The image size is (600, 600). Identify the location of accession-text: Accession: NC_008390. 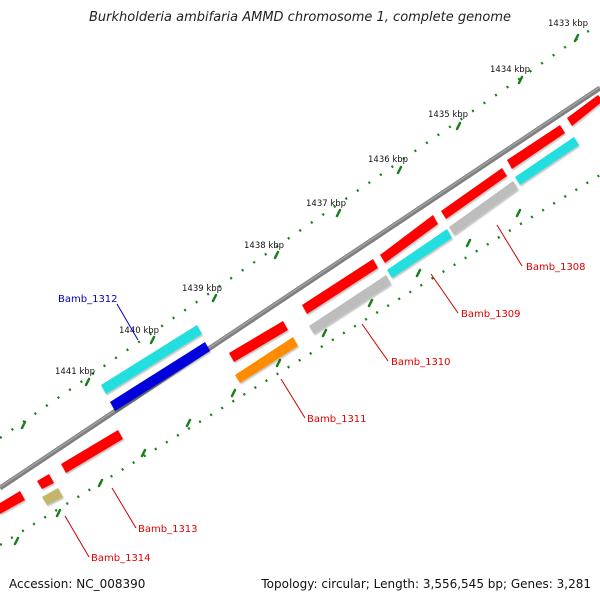
(77, 584).